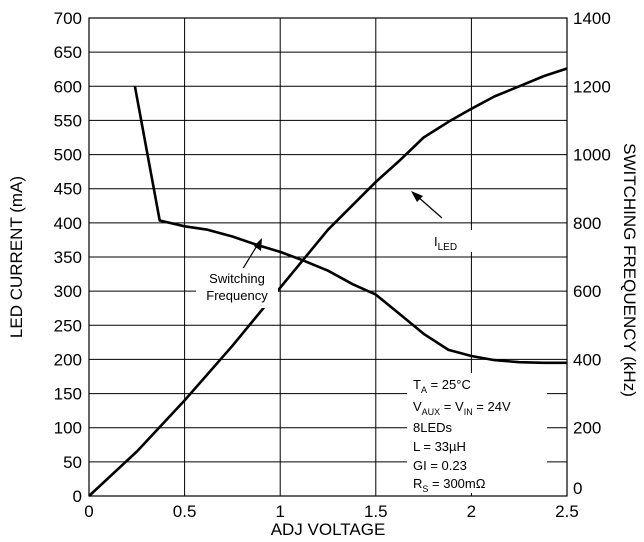  I want to click on y-axis-title: LED CURRENT (mA), so click(16, 257).